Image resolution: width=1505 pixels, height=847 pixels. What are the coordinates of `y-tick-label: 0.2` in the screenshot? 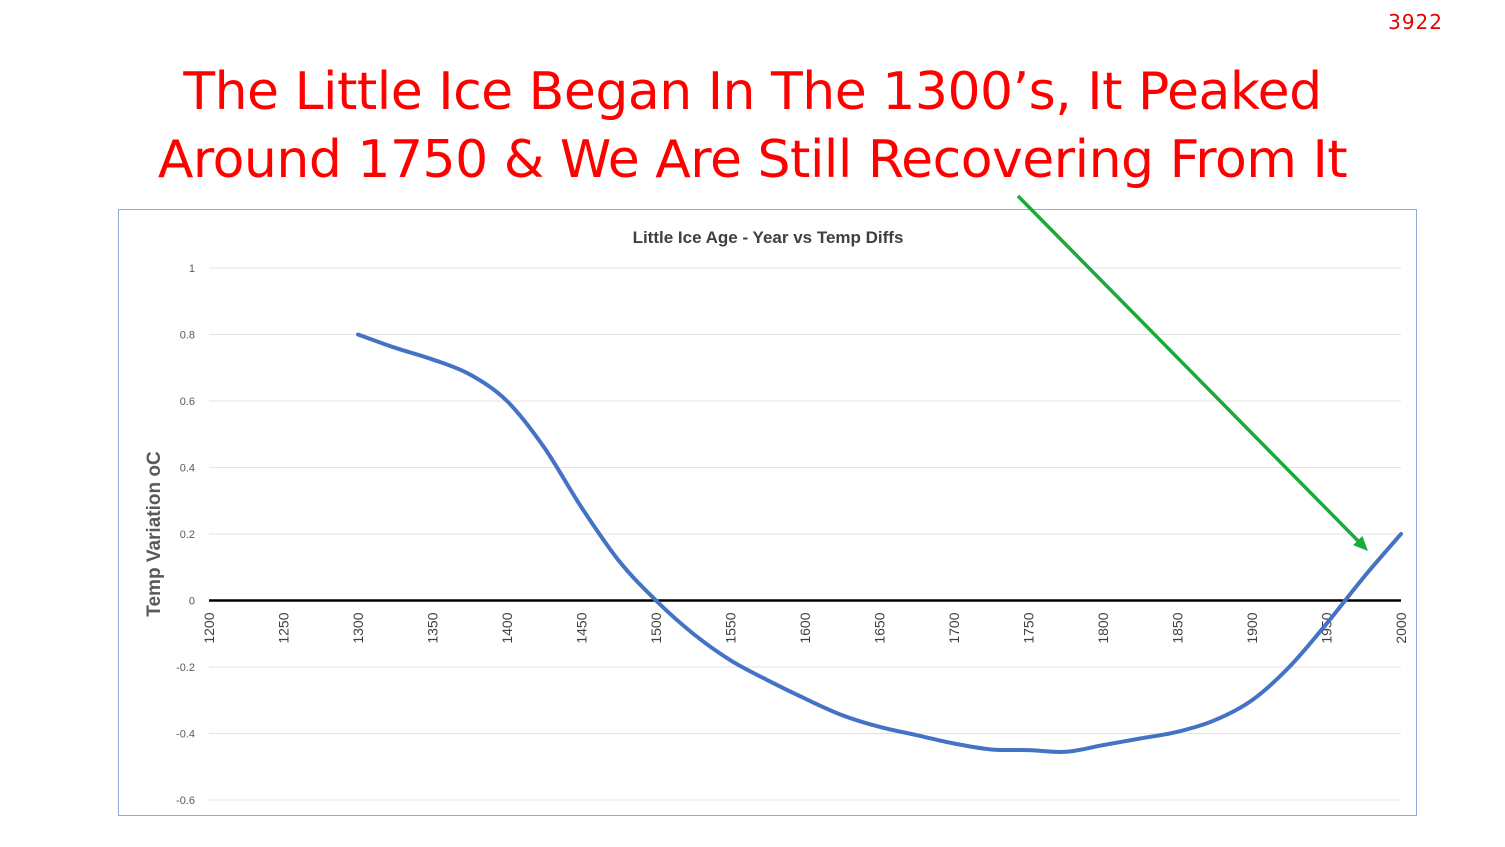 It's located at (187, 535).